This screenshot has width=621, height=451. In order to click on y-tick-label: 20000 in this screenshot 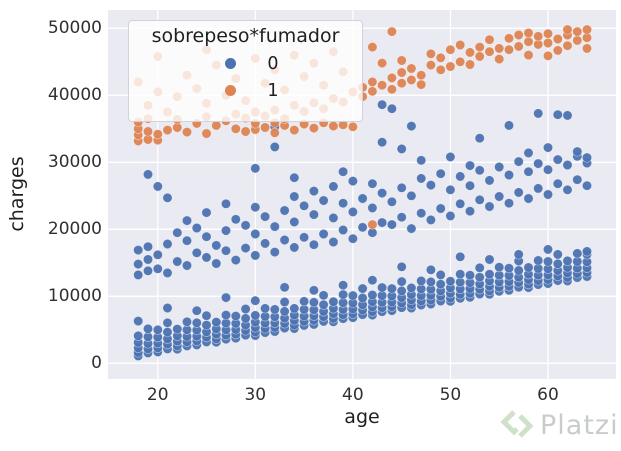, I will do `click(74, 229)`.